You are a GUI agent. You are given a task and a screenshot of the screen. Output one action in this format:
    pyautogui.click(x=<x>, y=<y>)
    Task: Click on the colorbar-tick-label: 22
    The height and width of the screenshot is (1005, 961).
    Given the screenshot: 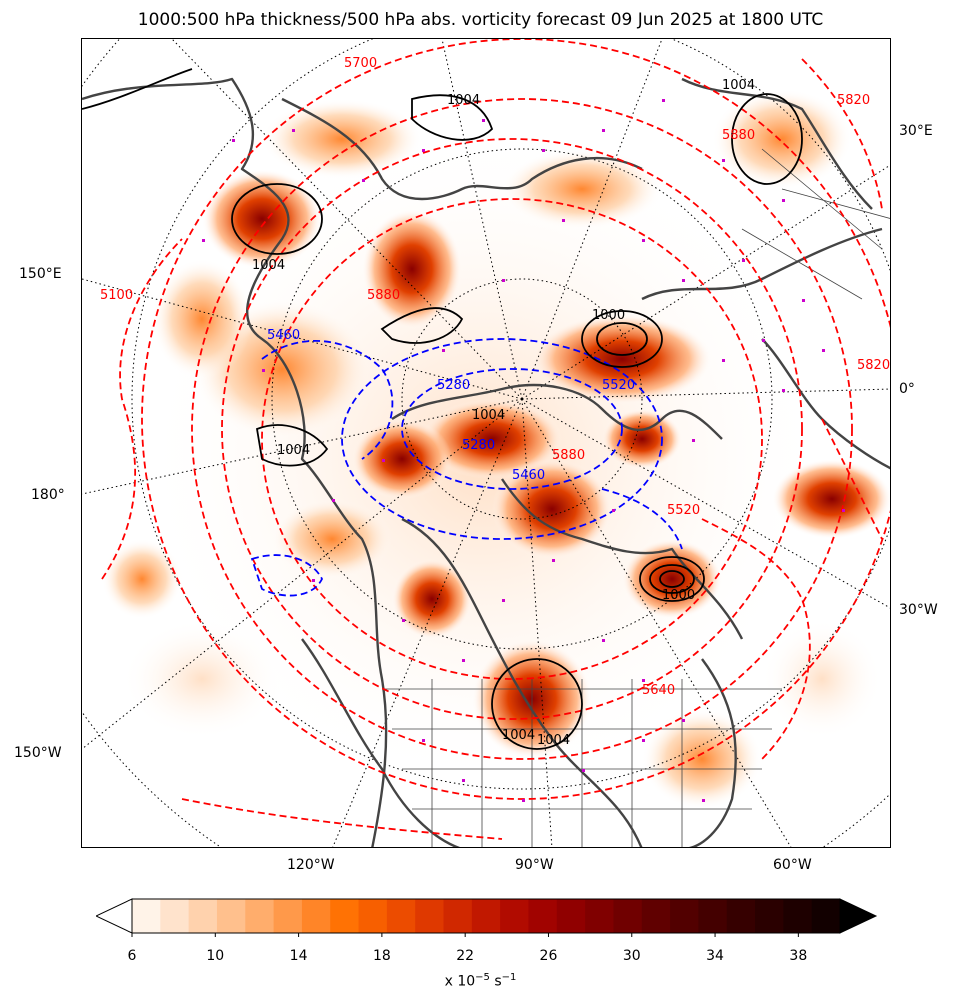 What is the action you would take?
    pyautogui.click(x=465, y=956)
    